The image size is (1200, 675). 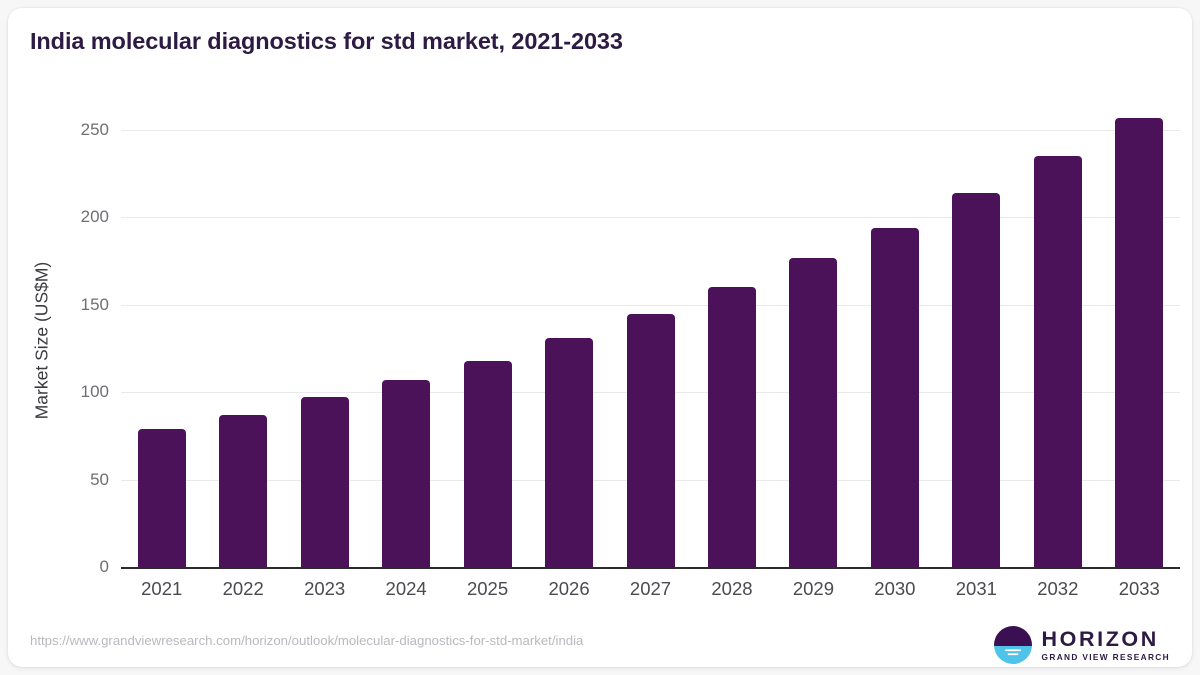 I want to click on y-tick-label: 250, so click(x=94, y=129).